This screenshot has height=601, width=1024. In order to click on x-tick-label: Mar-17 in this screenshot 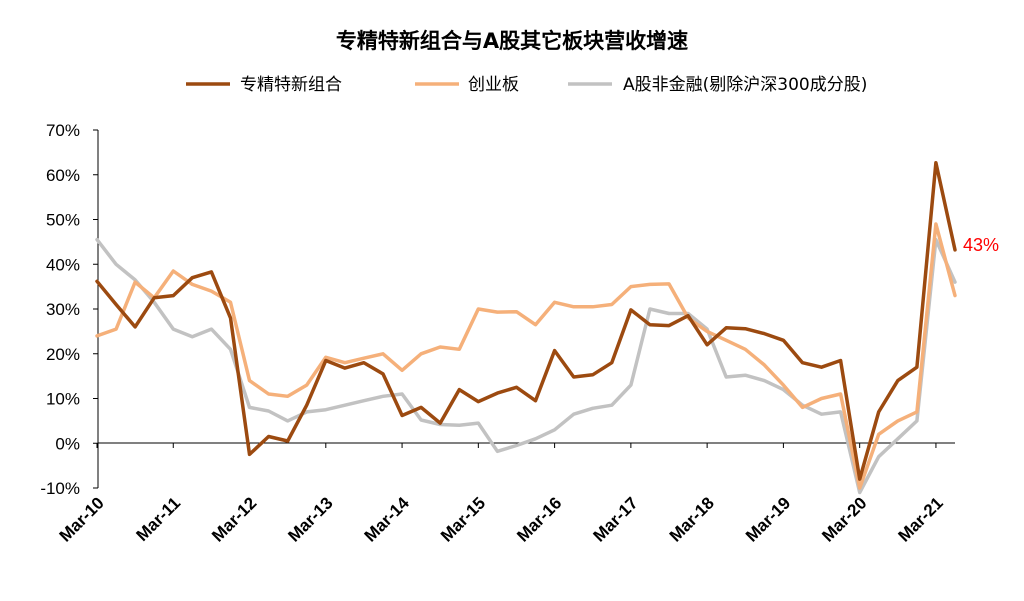, I will do `click(616, 519)`.